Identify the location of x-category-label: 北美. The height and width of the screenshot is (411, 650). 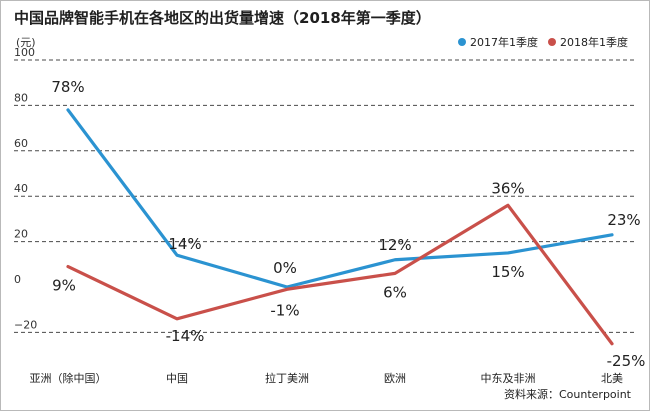
(612, 378).